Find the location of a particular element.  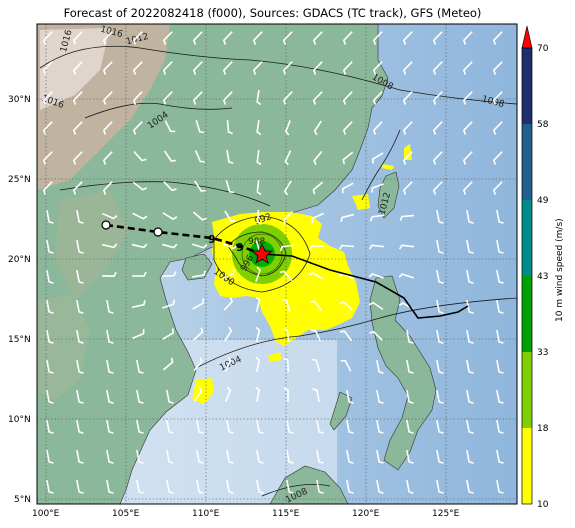

track-point-marker: 9 is located at coordinates (212, 239).